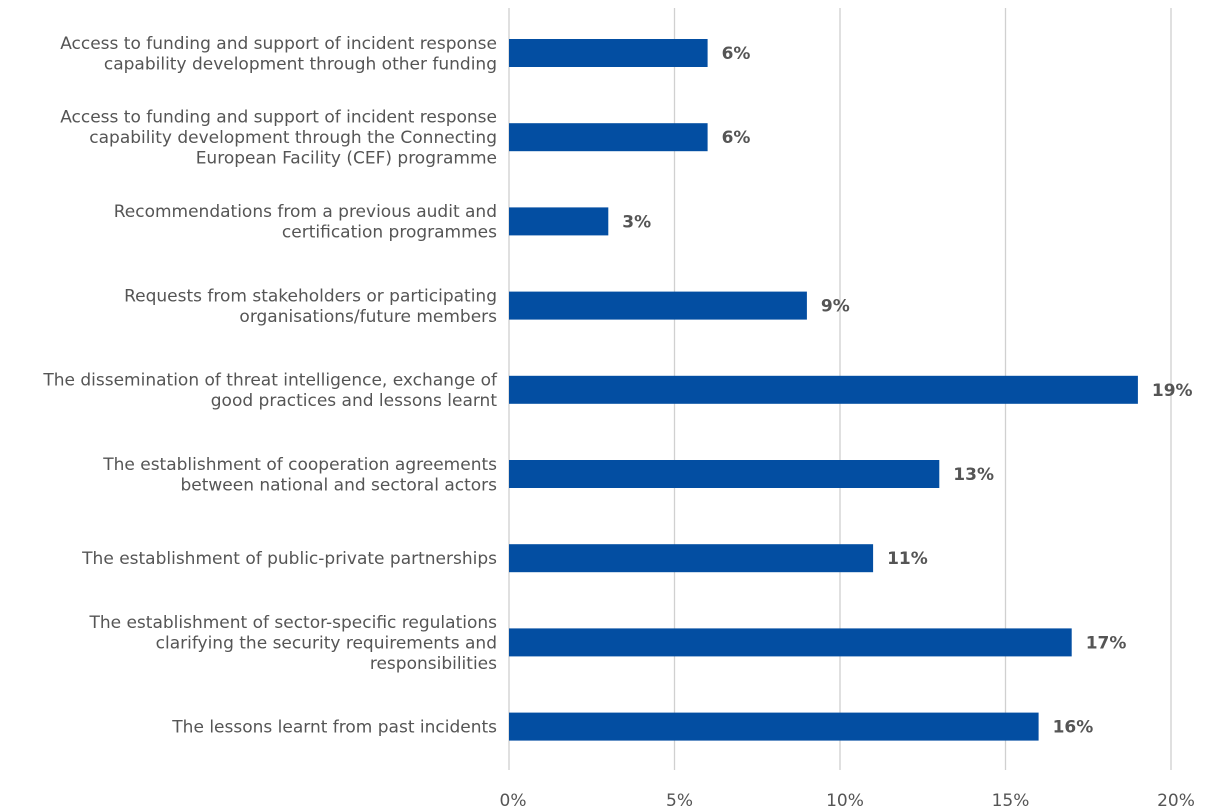 The image size is (1205, 810). I want to click on category-label-line: European Facility (CEF) programme, so click(346, 159).